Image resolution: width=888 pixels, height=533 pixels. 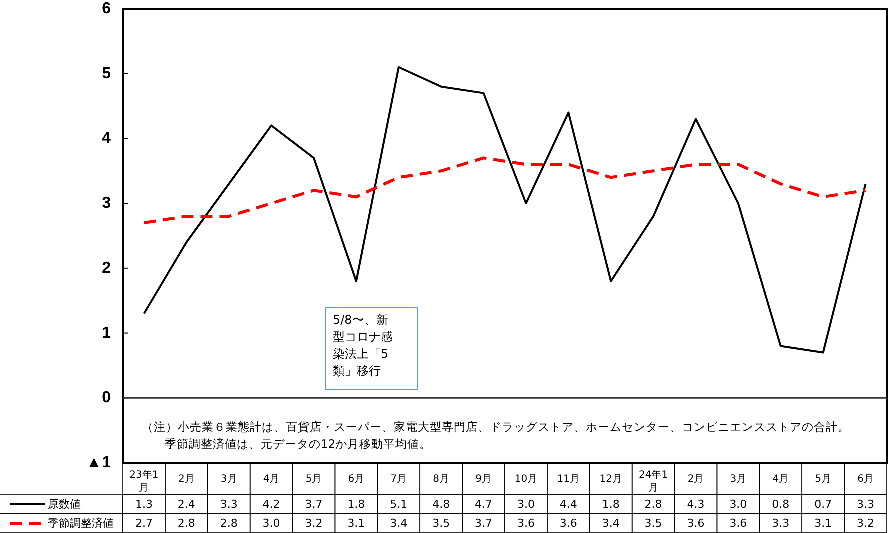 What do you see at coordinates (107, 398) in the screenshot?
I see `y-tick-label: 0` at bounding box center [107, 398].